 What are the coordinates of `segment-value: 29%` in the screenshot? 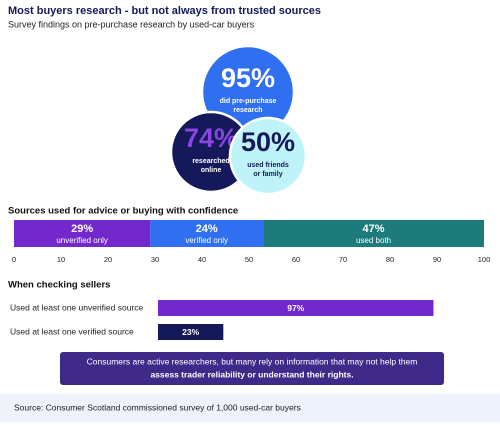 It's located at (82, 229).